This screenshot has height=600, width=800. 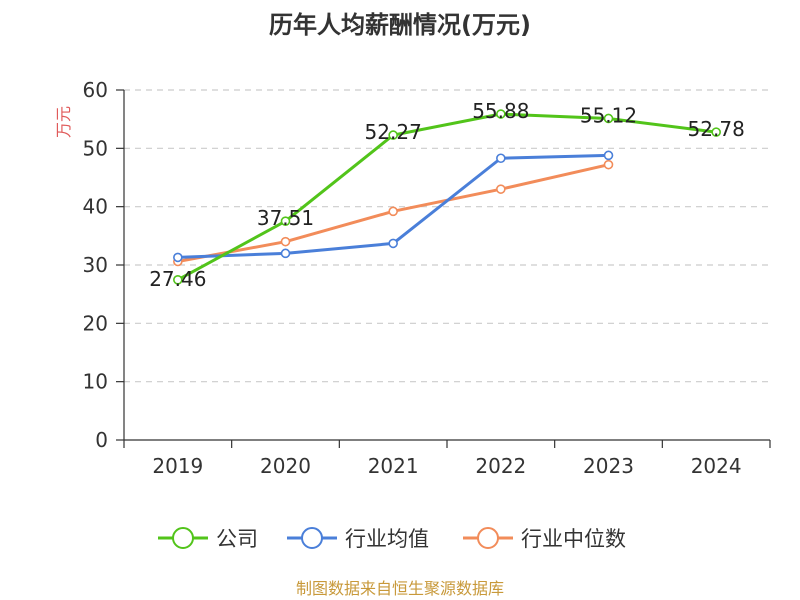 What do you see at coordinates (63, 122) in the screenshot?
I see `y-axis-label: 万元` at bounding box center [63, 122].